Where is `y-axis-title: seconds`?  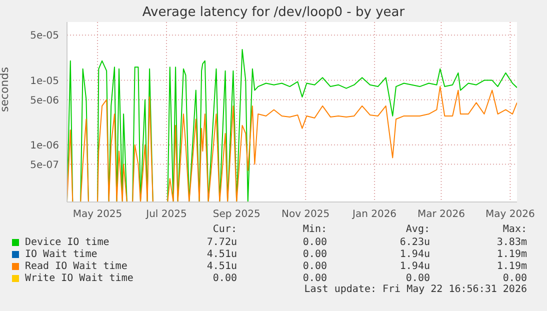
y-axis-title: seconds is located at coordinates (5, 89).